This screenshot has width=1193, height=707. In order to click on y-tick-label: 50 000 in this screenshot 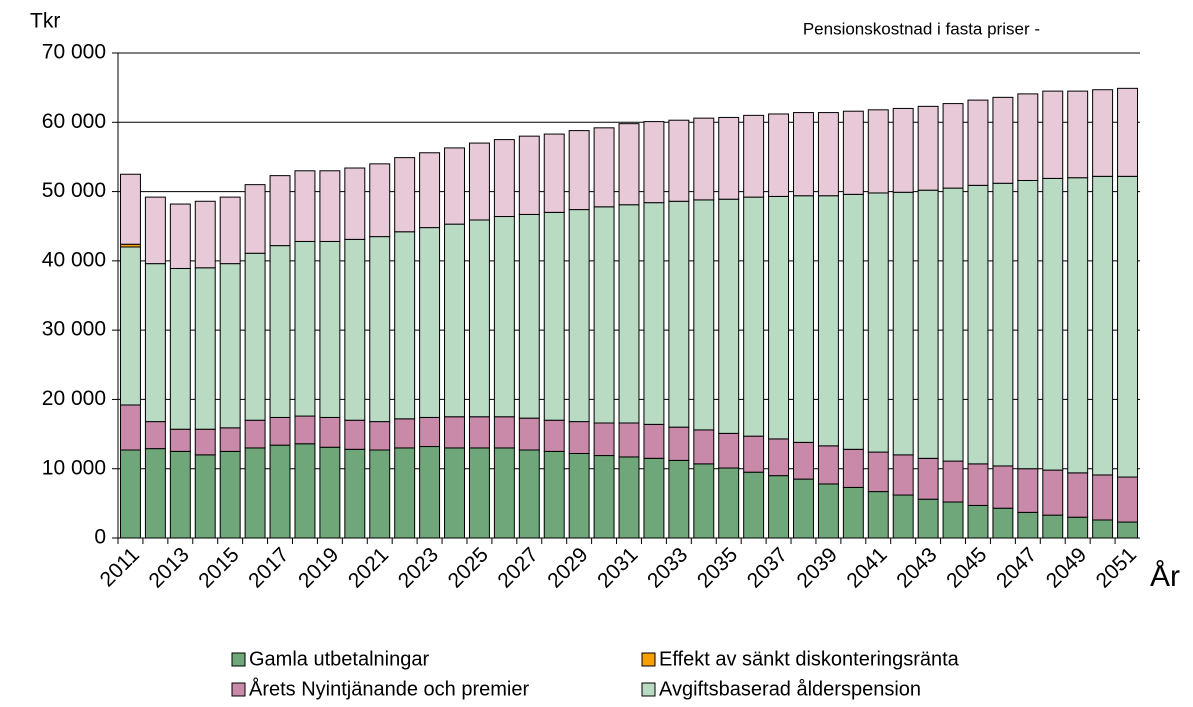, I will do `click(74, 190)`.